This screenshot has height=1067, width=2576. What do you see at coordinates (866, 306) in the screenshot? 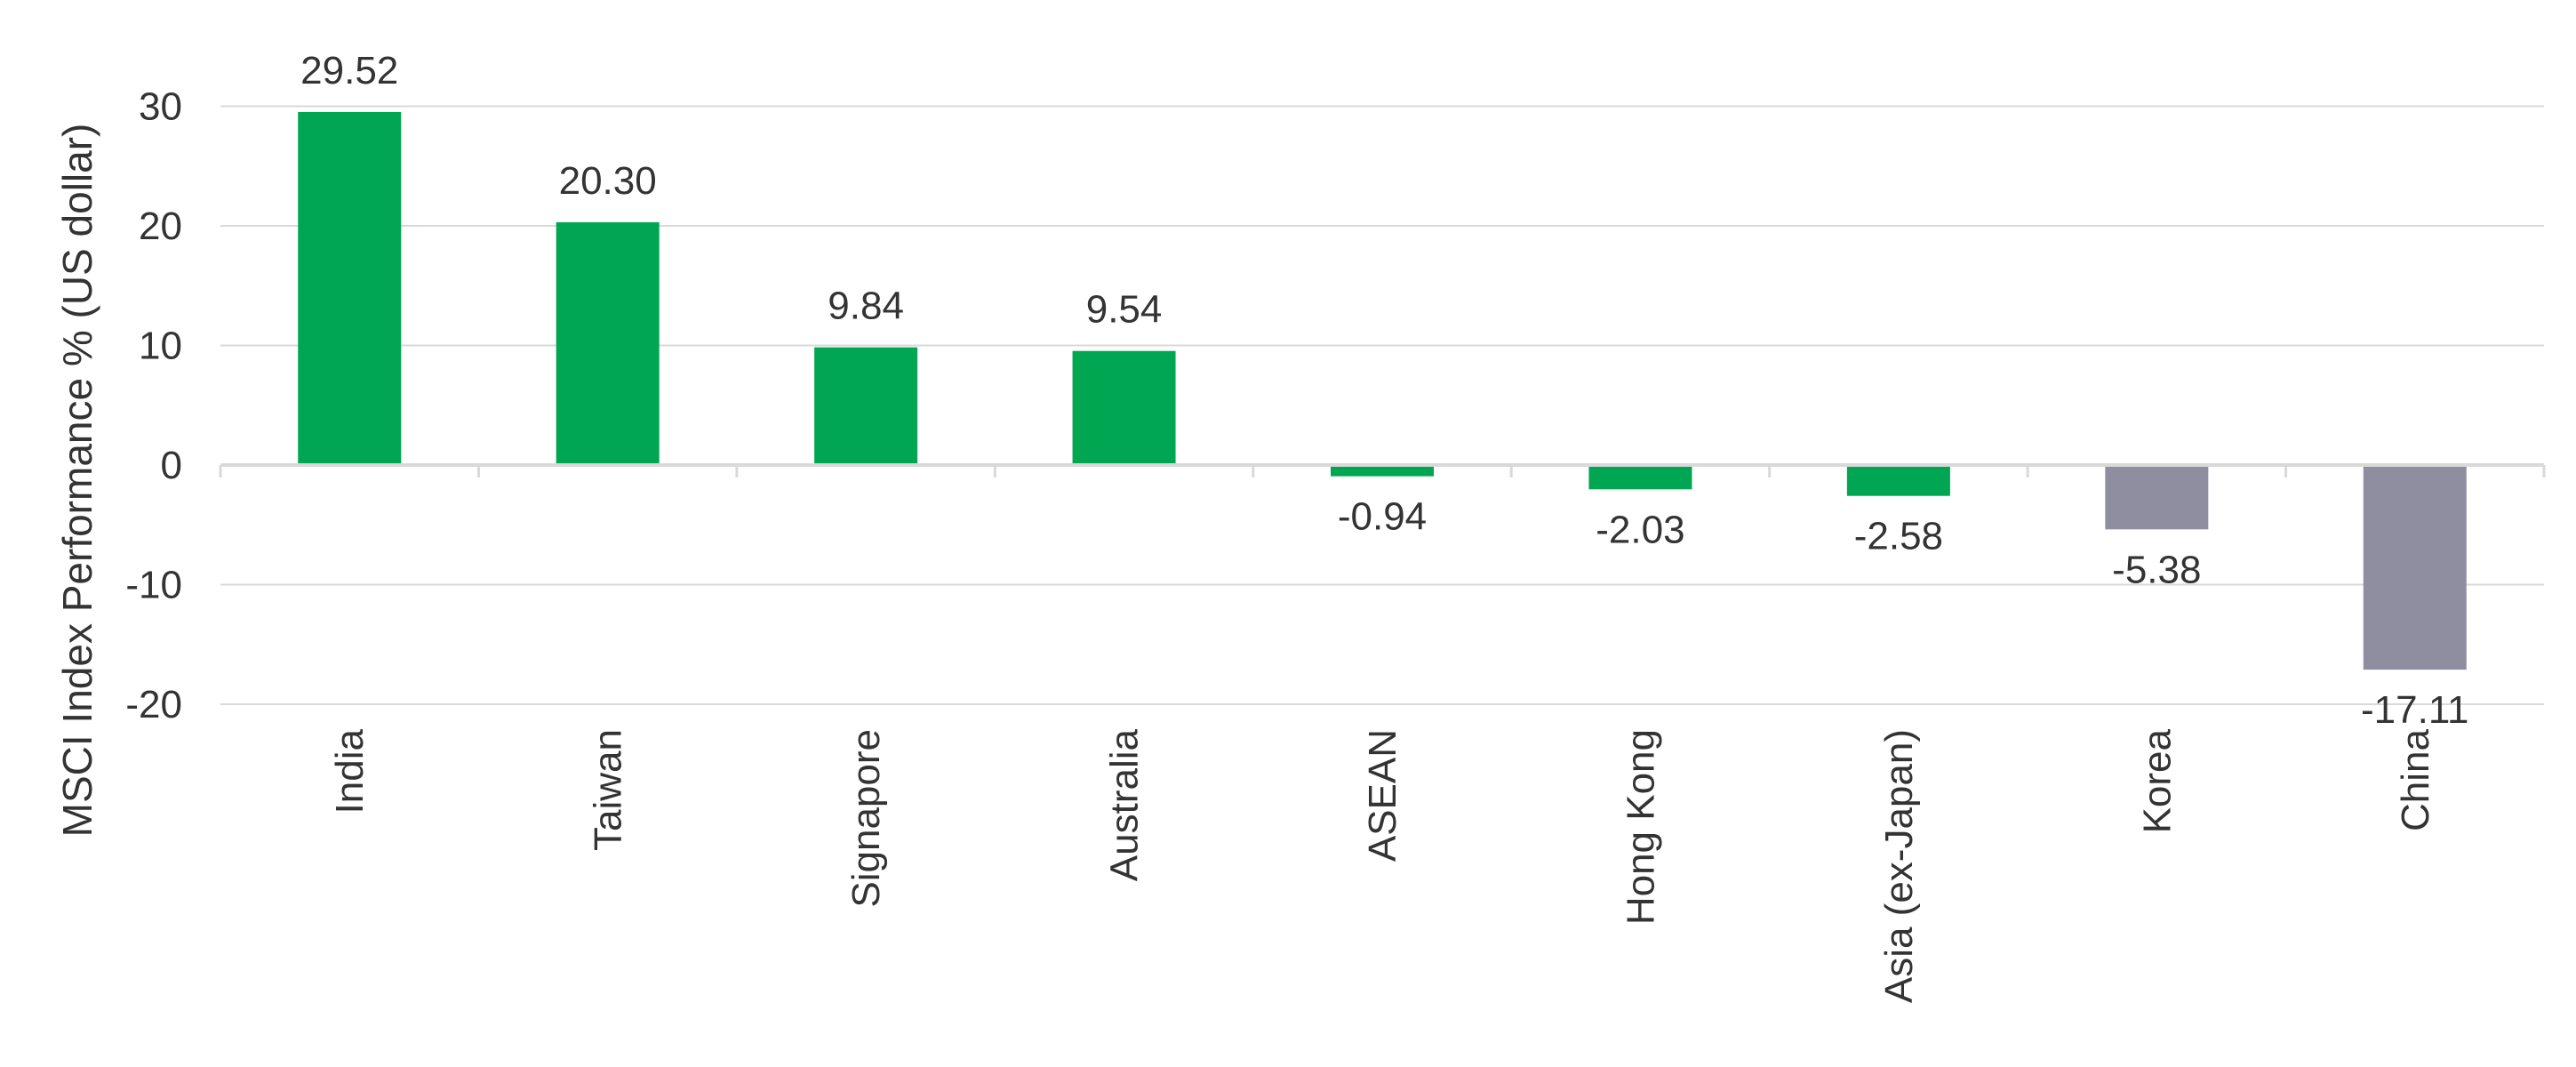
I see `data-label: 9.84` at bounding box center [866, 306].